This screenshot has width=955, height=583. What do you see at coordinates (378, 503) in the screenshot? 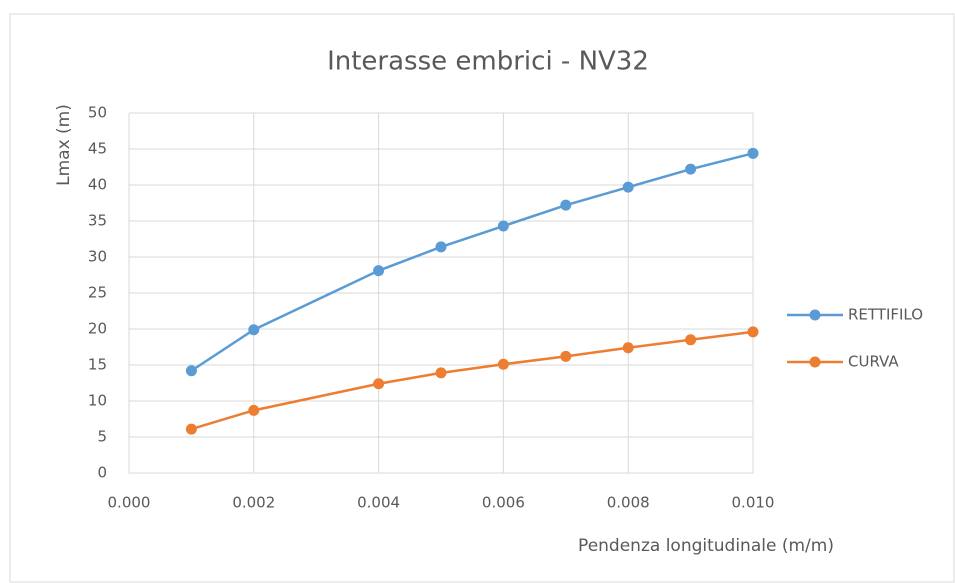
I see `x-tick-label: 0.004` at bounding box center [378, 503].